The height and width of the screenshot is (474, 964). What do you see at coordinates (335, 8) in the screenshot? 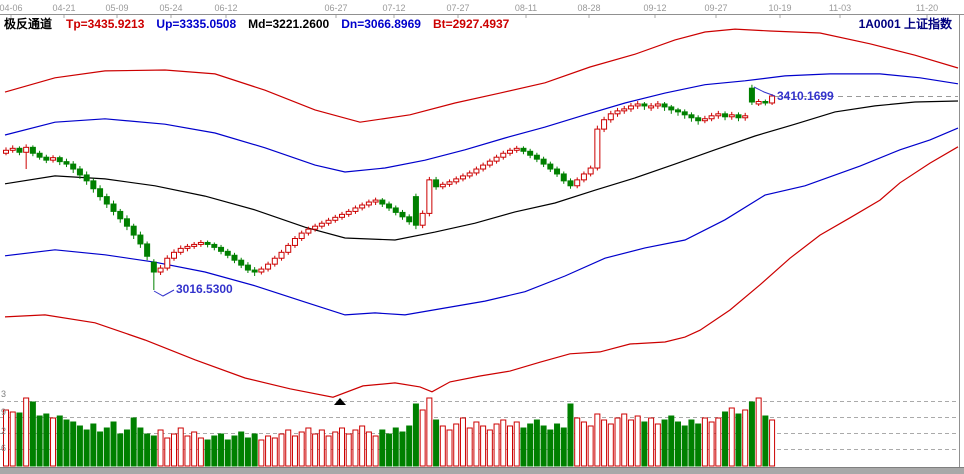
I see `x-axis-label: 06-27` at bounding box center [335, 8].